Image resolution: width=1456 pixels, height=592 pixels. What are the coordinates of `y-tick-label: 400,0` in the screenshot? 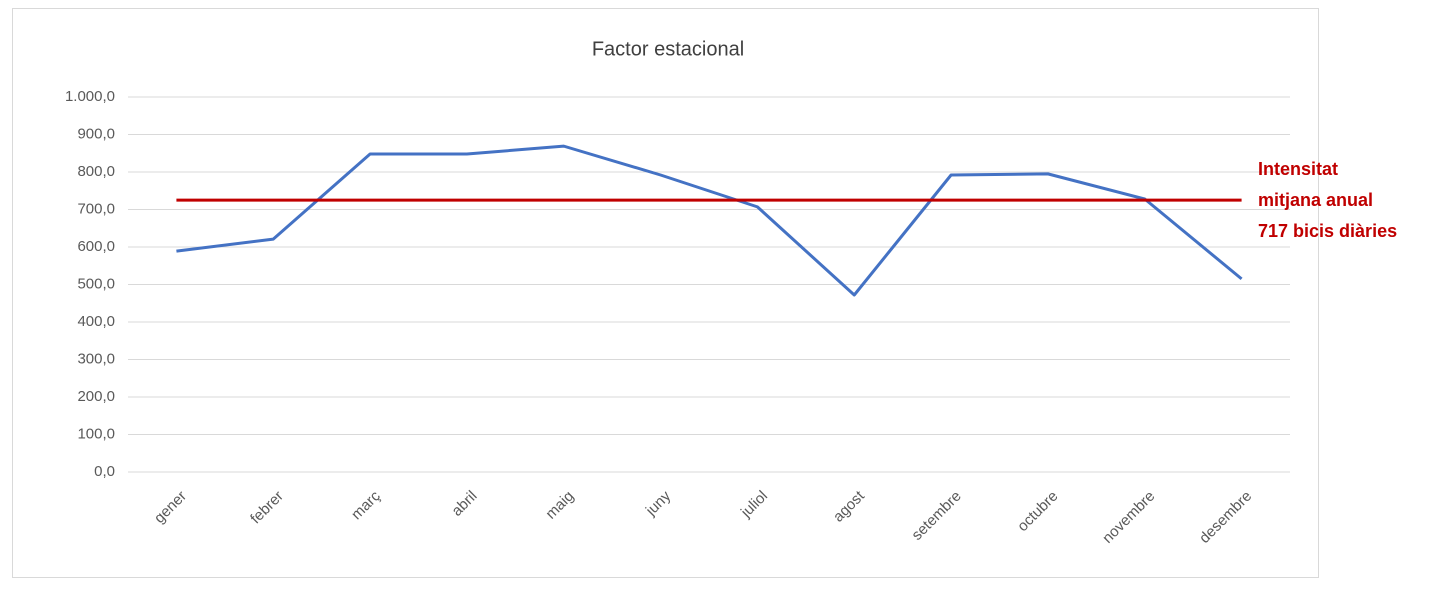 It's located at (96, 321).